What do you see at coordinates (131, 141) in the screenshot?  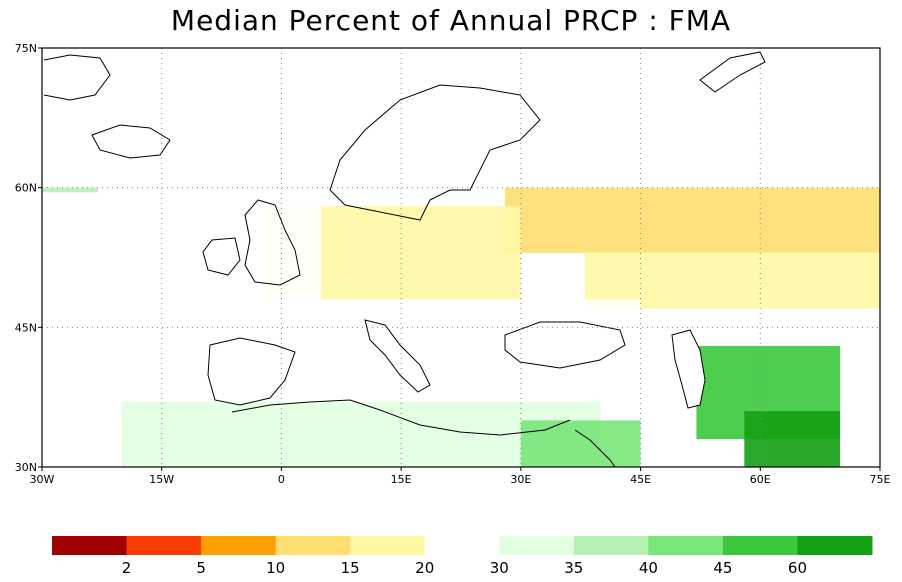 I see `iceland-outline` at bounding box center [131, 141].